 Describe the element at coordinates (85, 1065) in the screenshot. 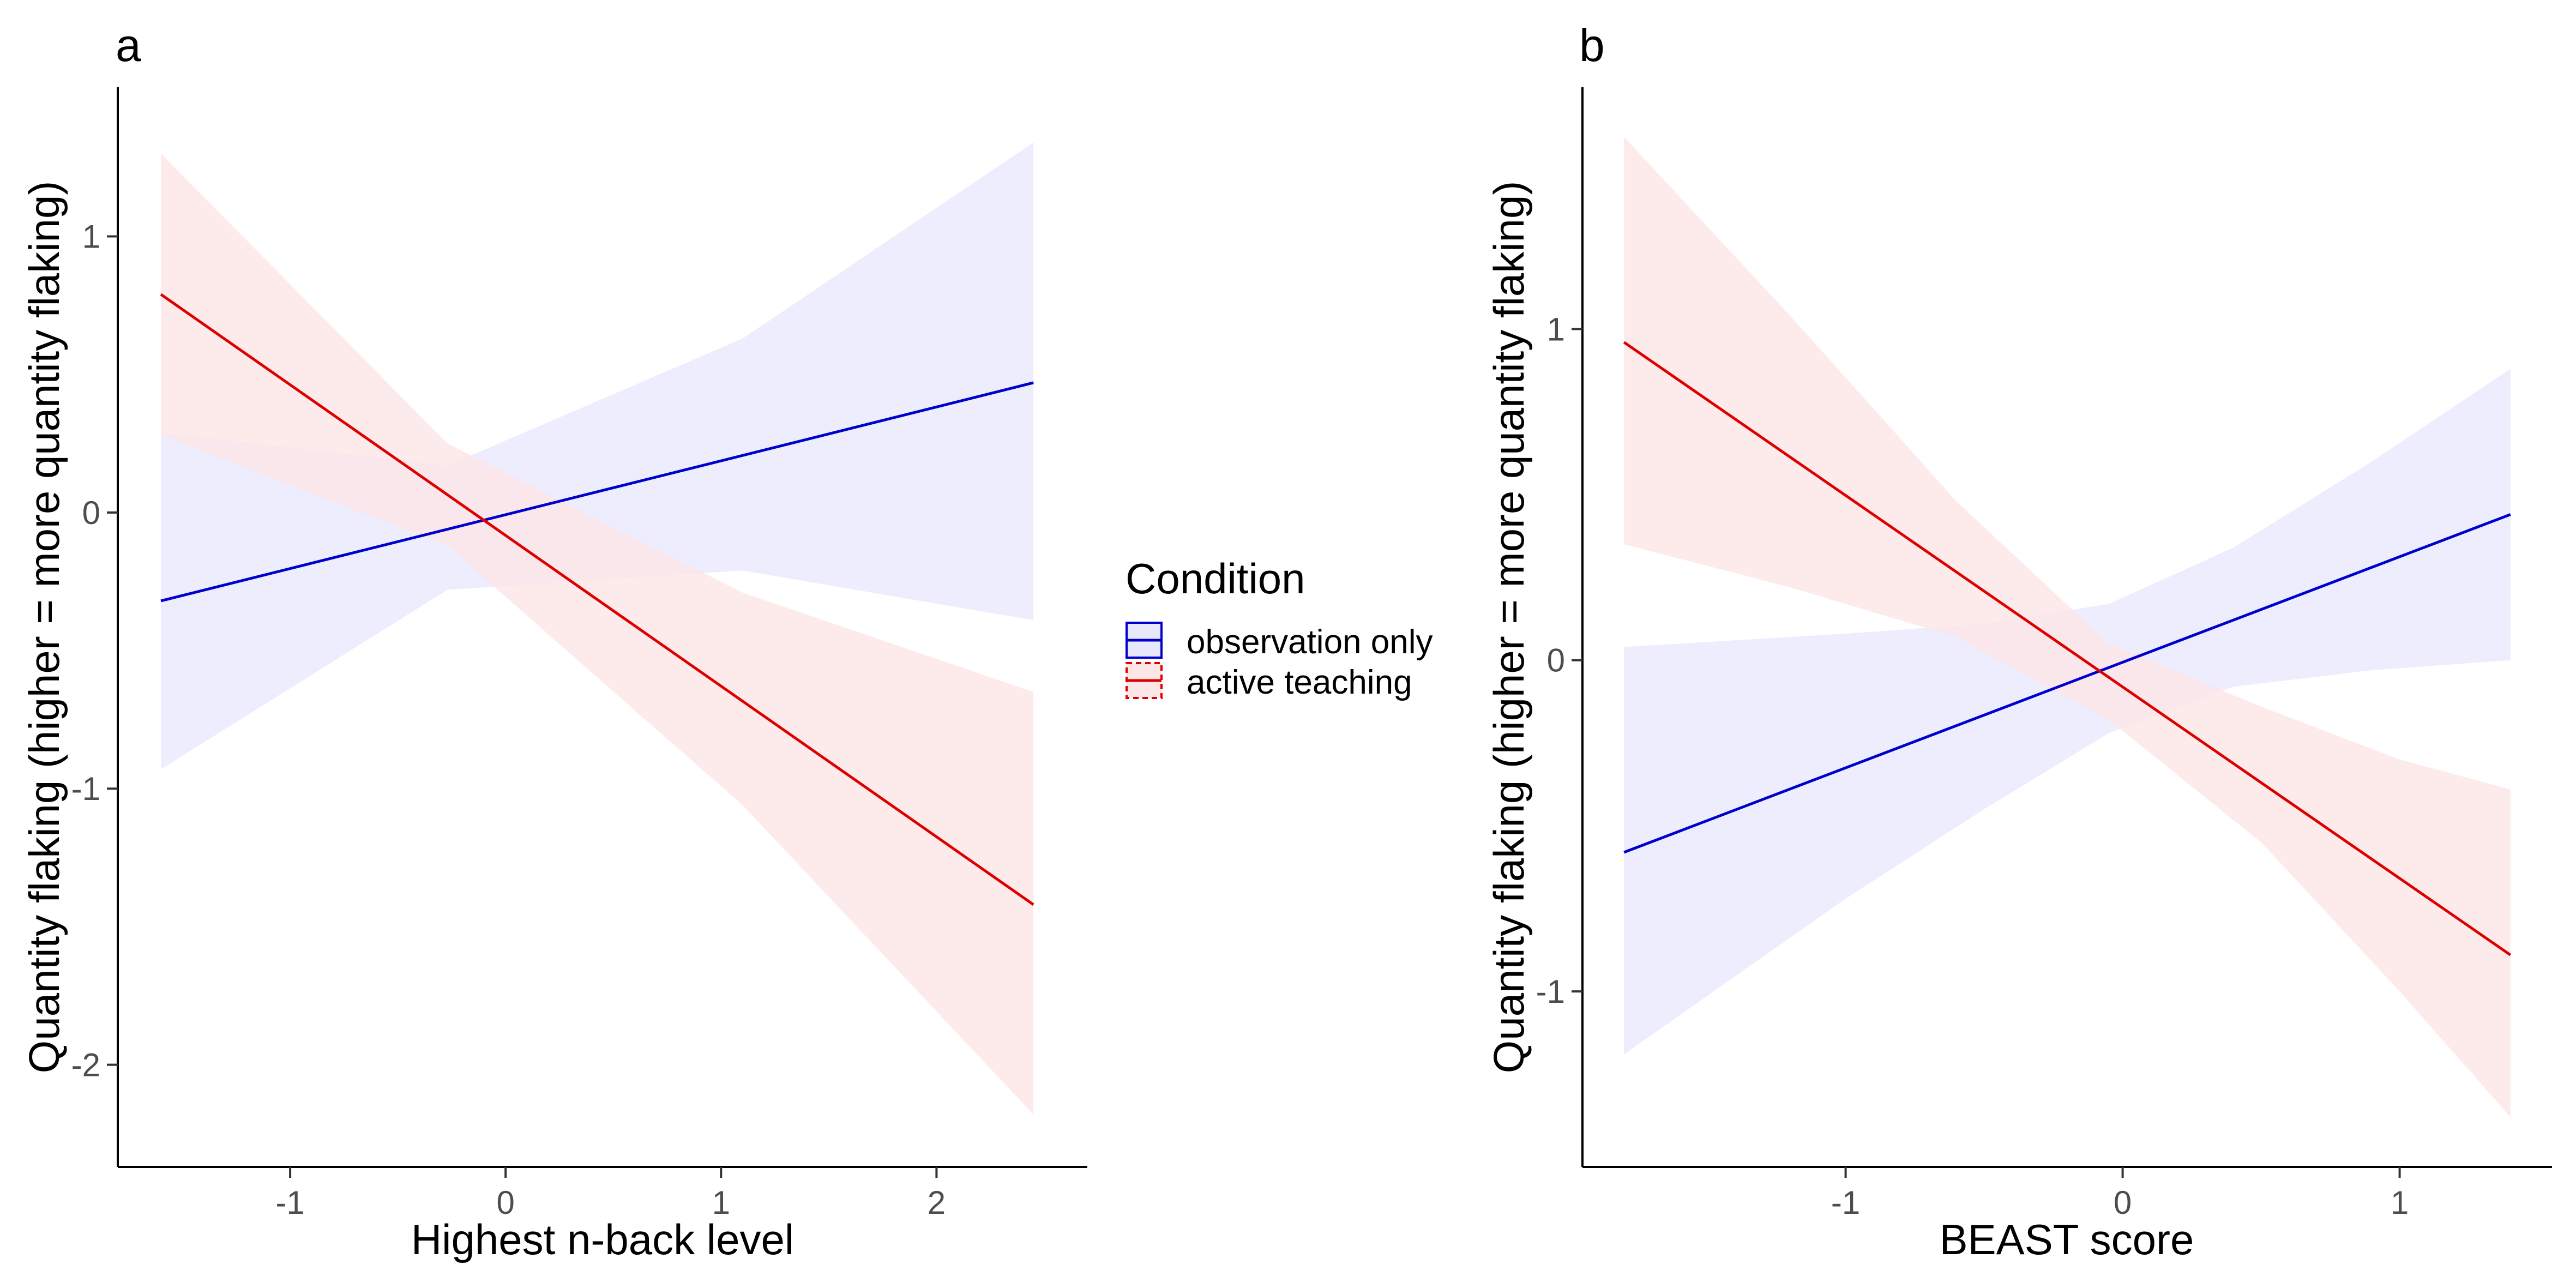

I see `panel-a-y-tick-label: -2` at that location.